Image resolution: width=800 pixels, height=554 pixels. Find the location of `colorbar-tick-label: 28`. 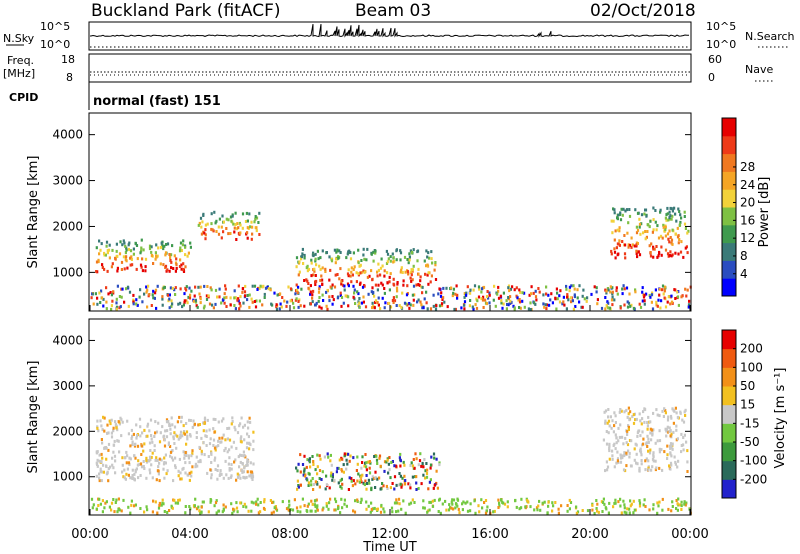

colorbar-tick-label: 28 is located at coordinates (747, 167).